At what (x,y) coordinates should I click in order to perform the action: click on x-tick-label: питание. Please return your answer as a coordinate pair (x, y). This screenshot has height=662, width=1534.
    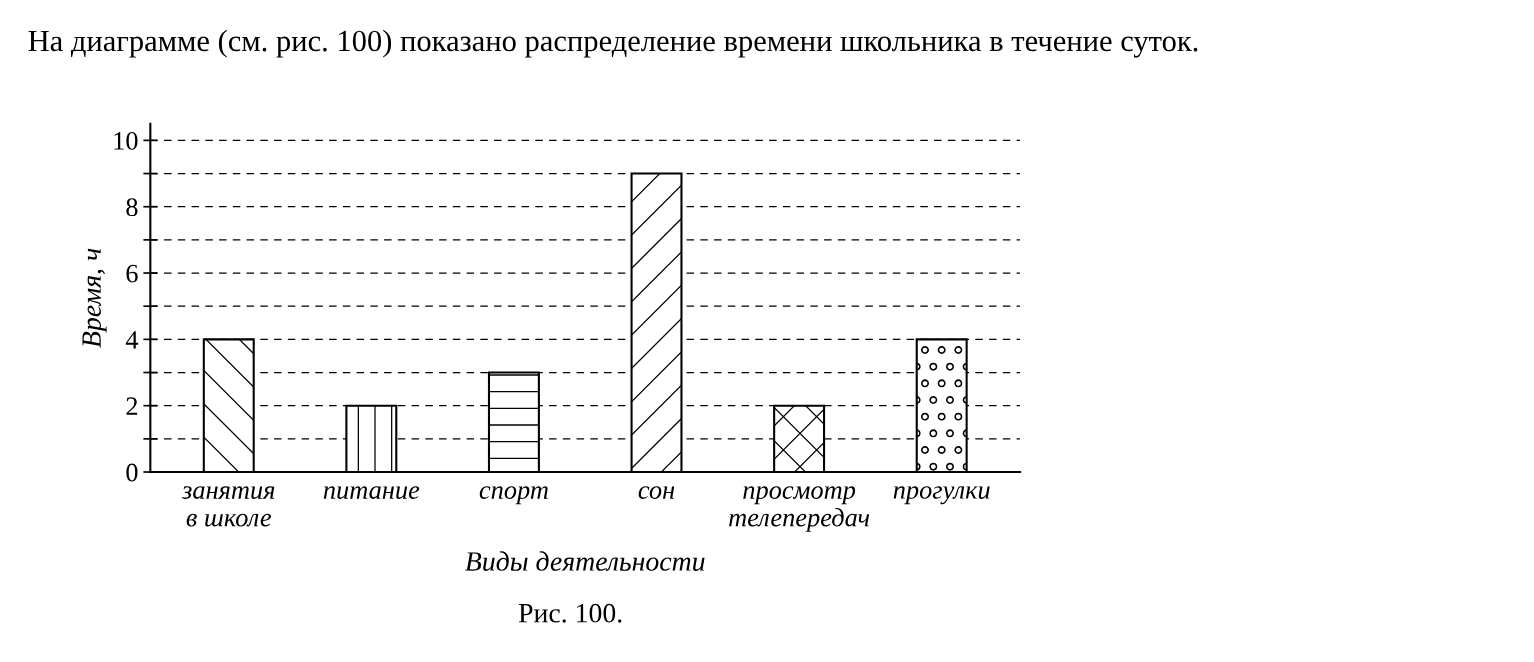
    Looking at the image, I should click on (371, 492).